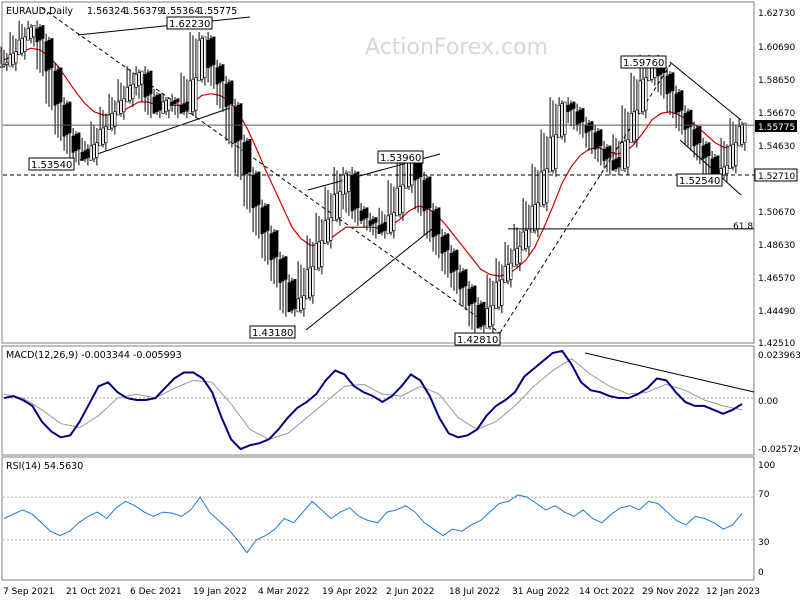  What do you see at coordinates (776, 246) in the screenshot?
I see `price-y-tick: 1.48630` at bounding box center [776, 246].